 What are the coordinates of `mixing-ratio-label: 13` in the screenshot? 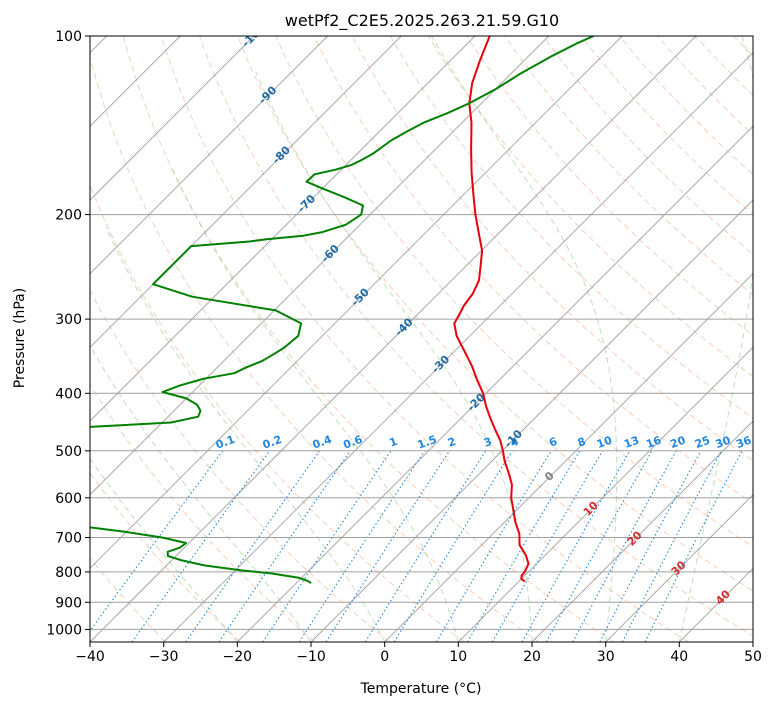 It's located at (631, 442).